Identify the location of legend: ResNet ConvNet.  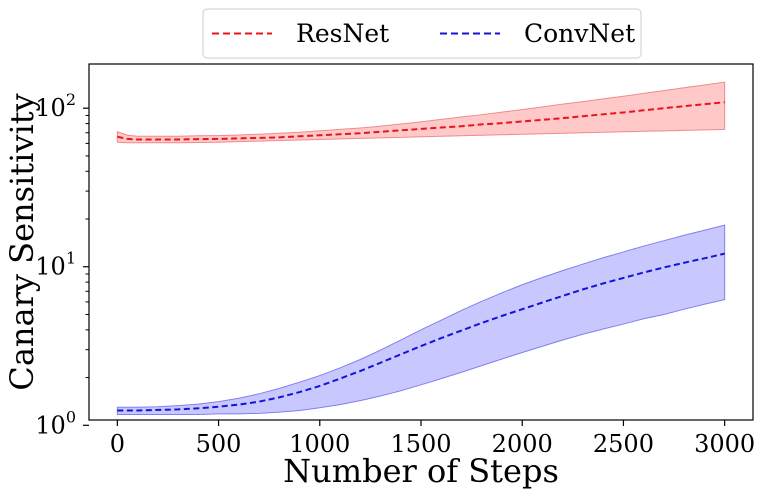
(422, 33).